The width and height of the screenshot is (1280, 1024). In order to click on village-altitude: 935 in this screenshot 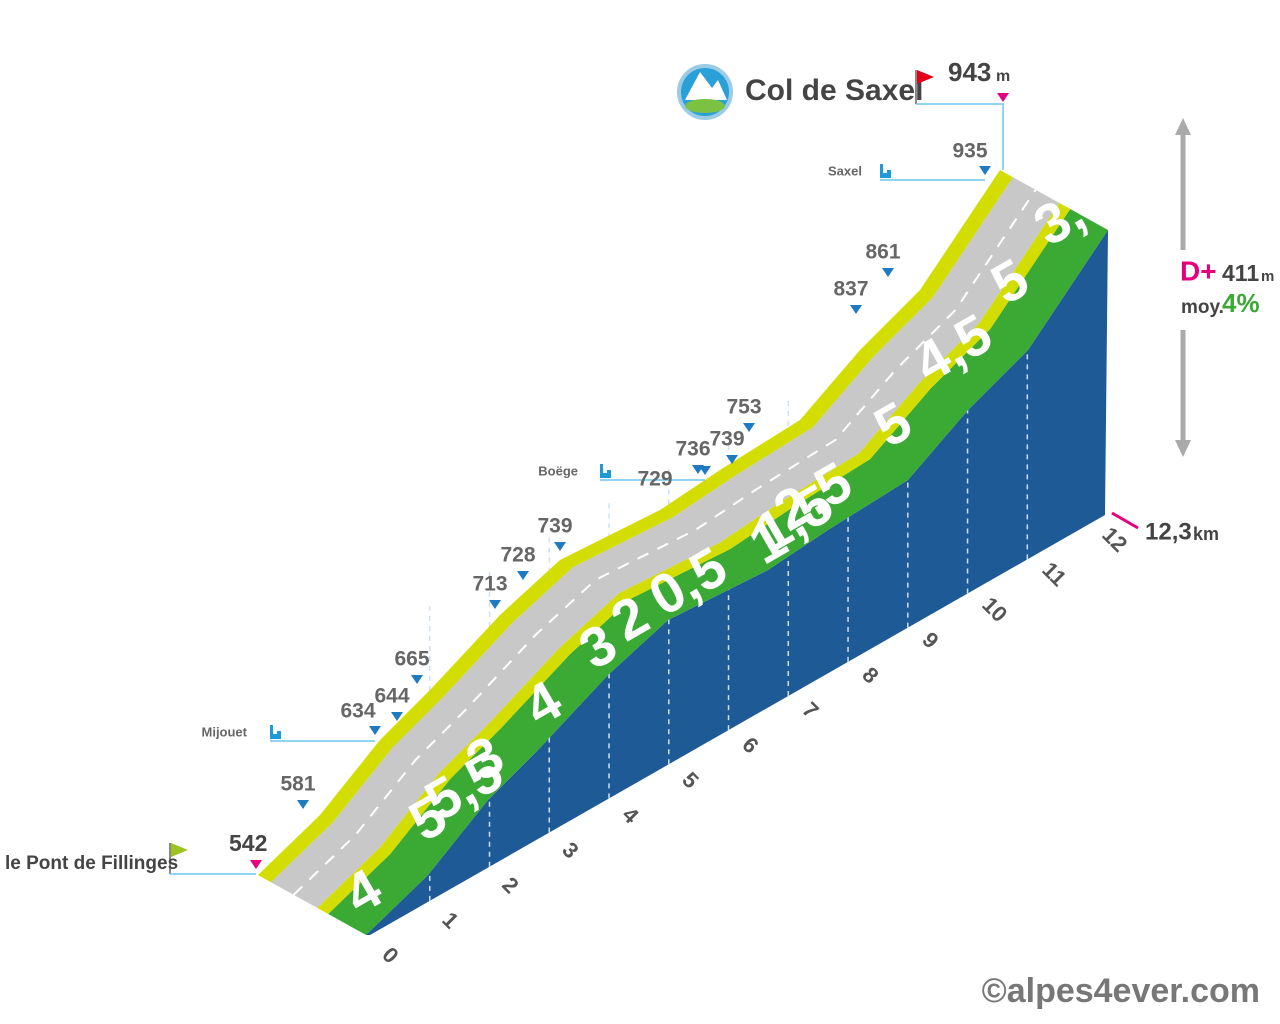, I will do `click(969, 151)`.